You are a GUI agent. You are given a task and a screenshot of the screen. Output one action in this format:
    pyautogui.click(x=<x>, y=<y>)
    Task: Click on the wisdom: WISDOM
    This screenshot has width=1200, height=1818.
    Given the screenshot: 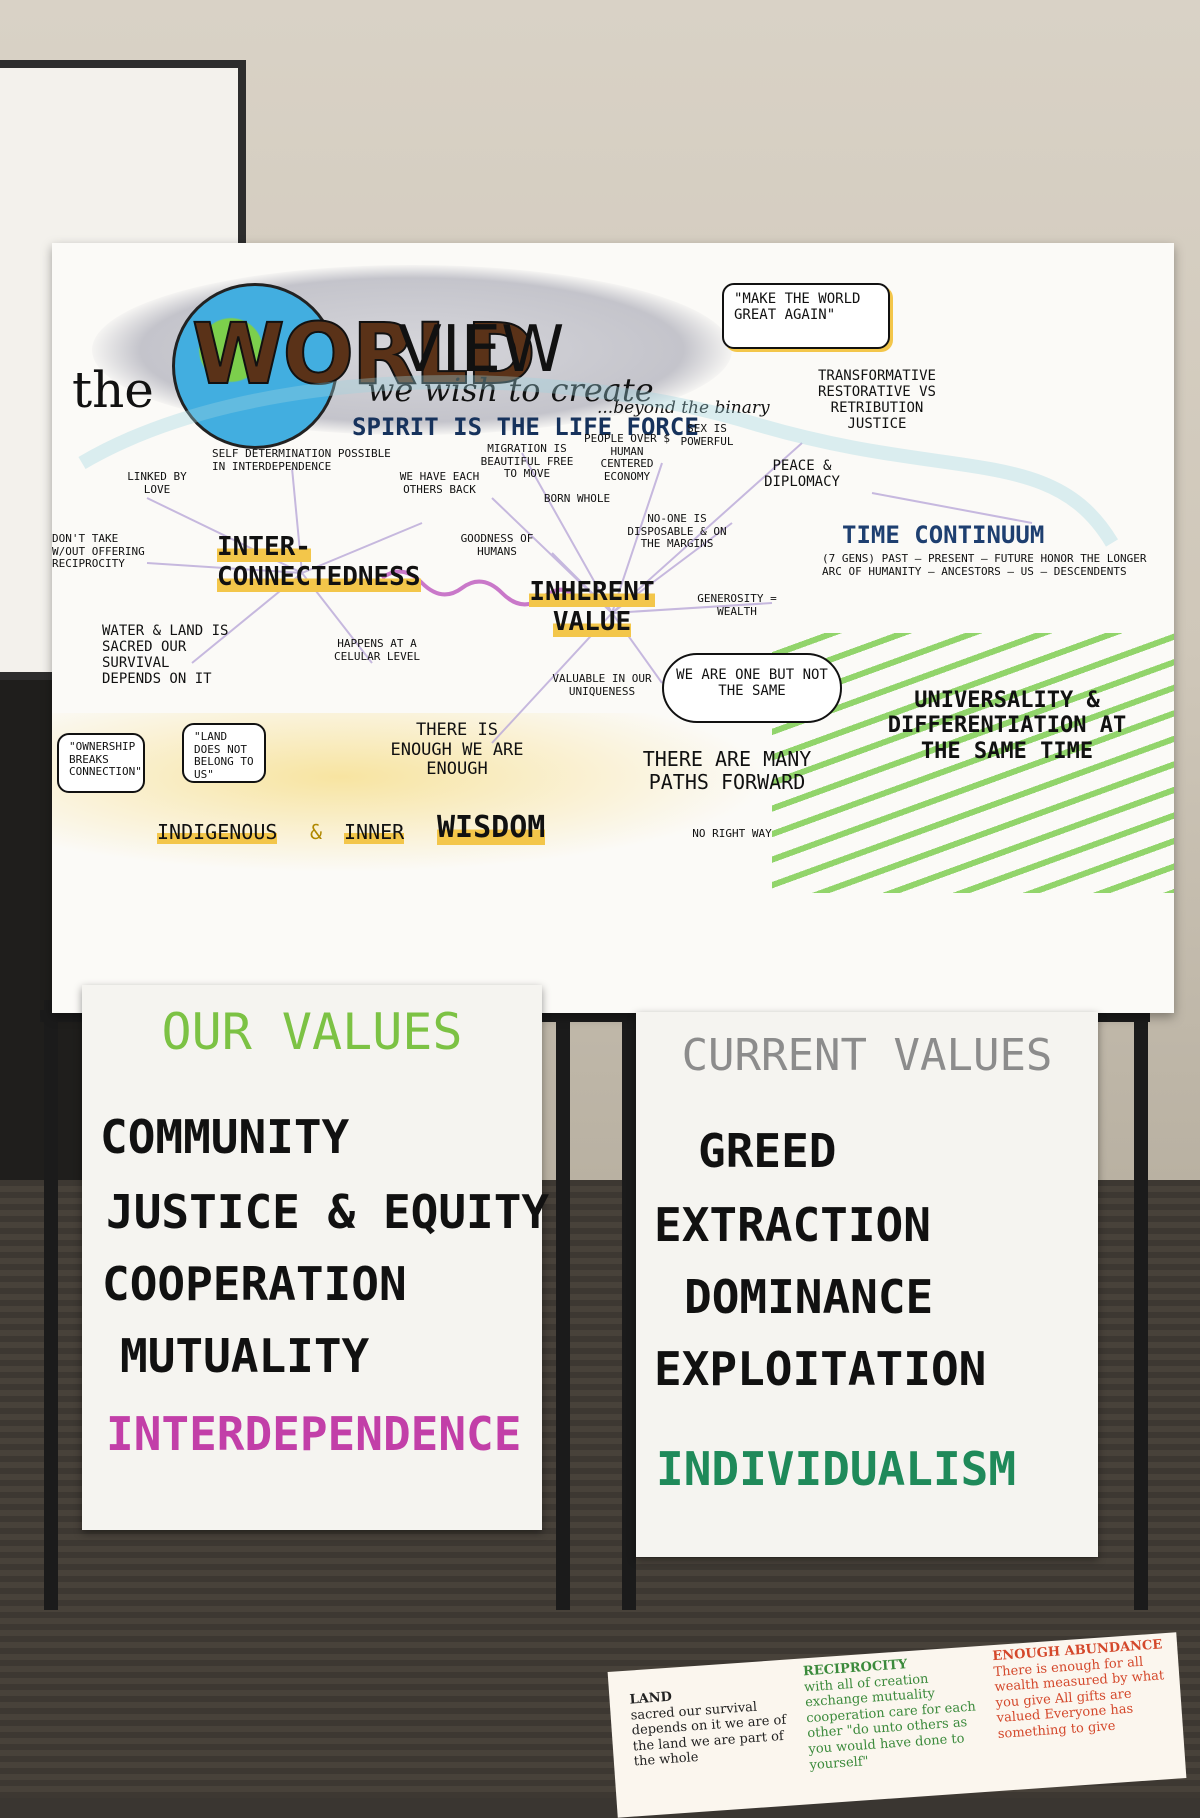 What is the action you would take?
    pyautogui.click(x=491, y=828)
    